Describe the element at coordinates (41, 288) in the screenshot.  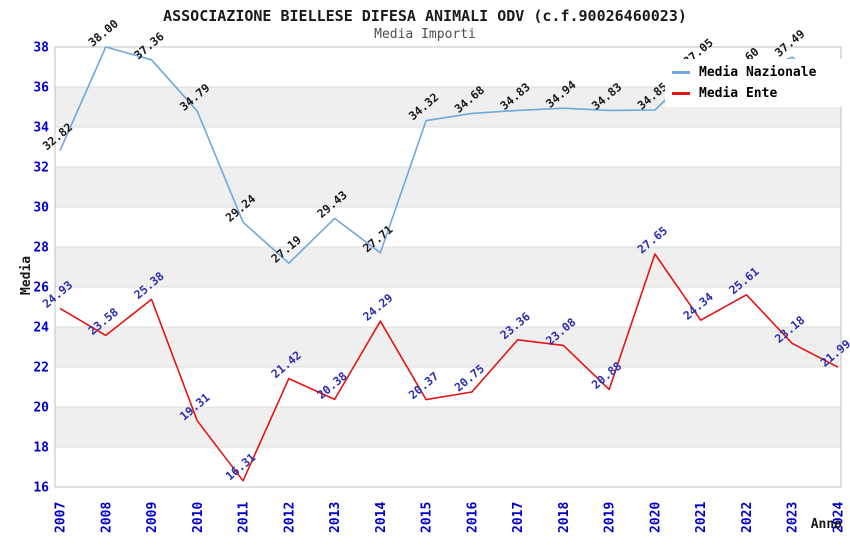
I see `y-tick-label: 26` at that location.